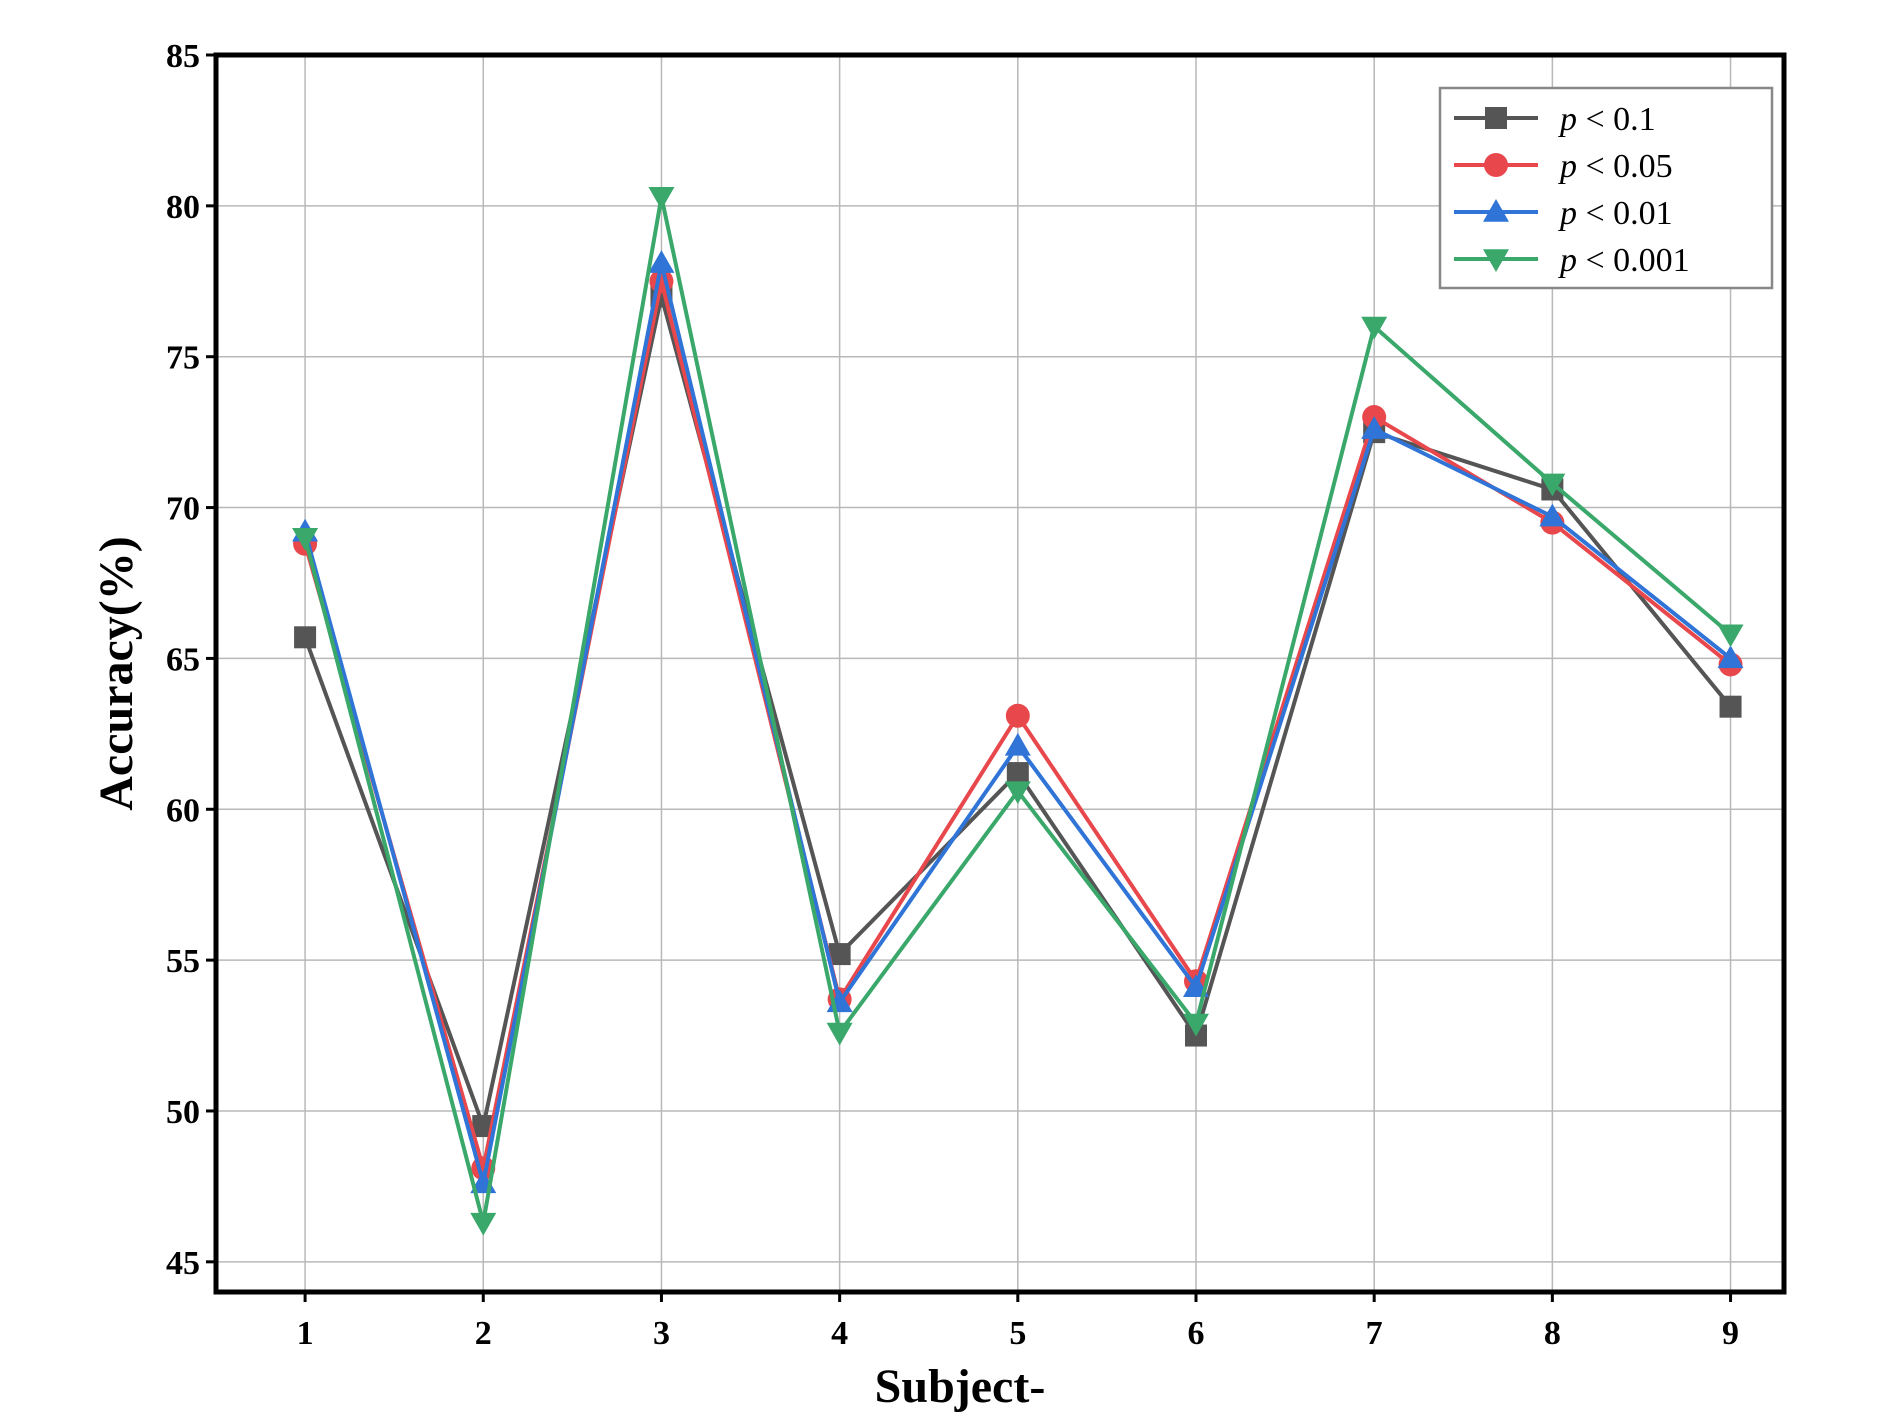  What do you see at coordinates (1196, 1333) in the screenshot?
I see `x-tick-label-6: 6` at bounding box center [1196, 1333].